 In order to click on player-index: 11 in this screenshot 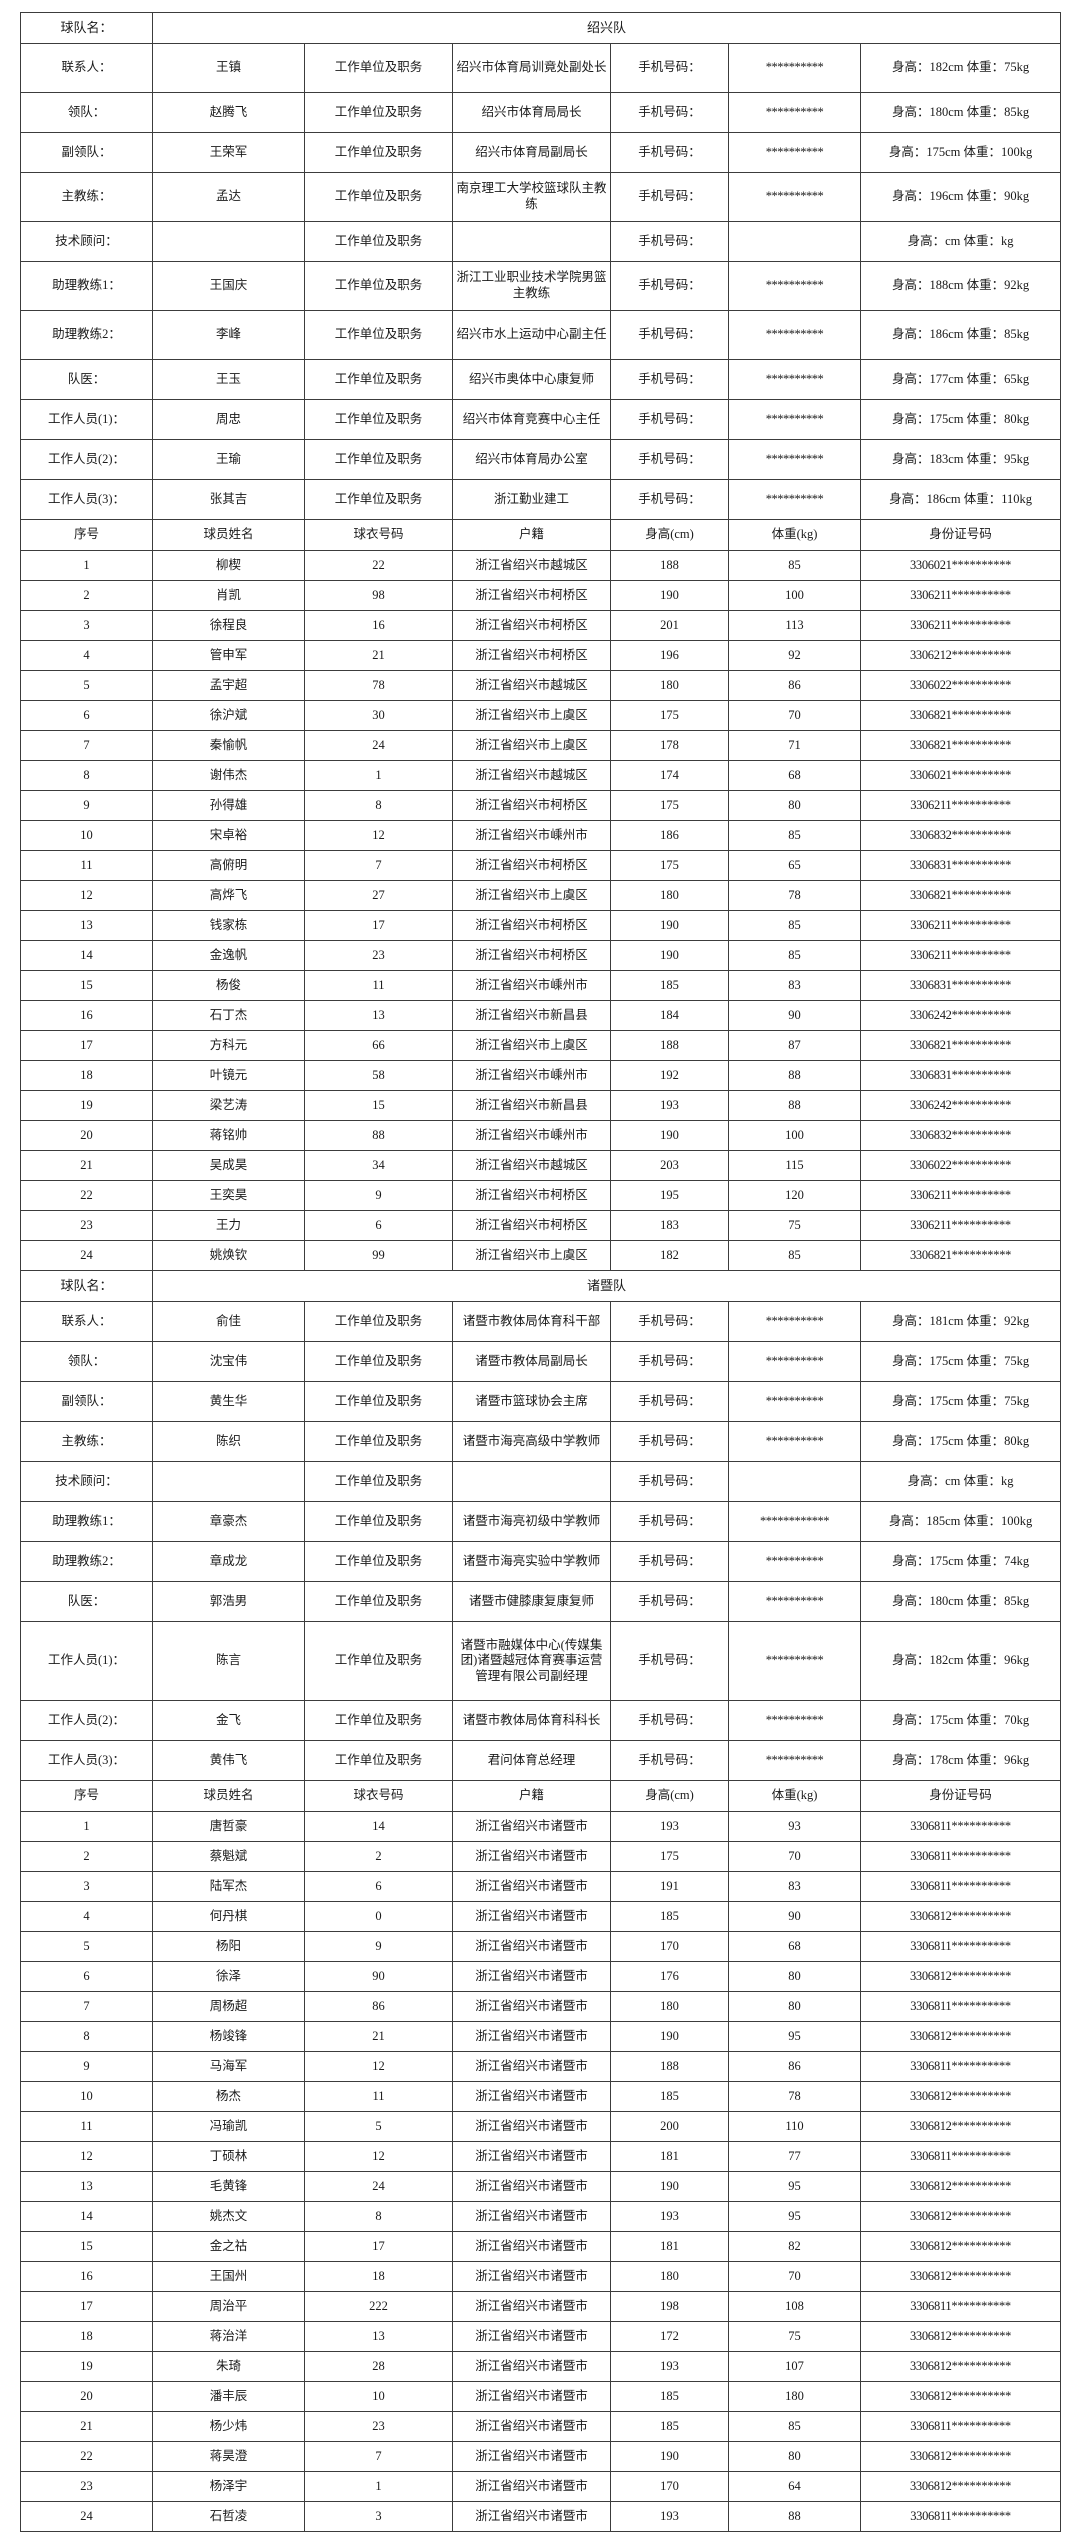, I will do `click(86, 865)`.